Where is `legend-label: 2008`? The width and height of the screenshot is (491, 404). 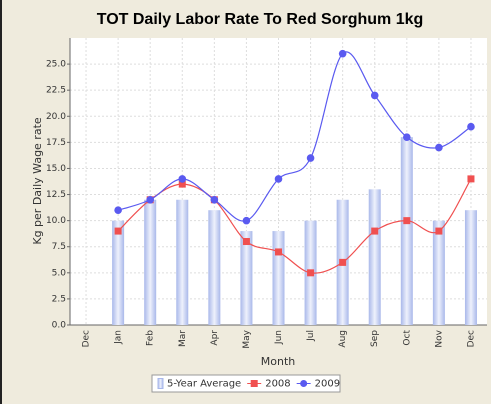 legend-label: 2008 is located at coordinates (277, 384).